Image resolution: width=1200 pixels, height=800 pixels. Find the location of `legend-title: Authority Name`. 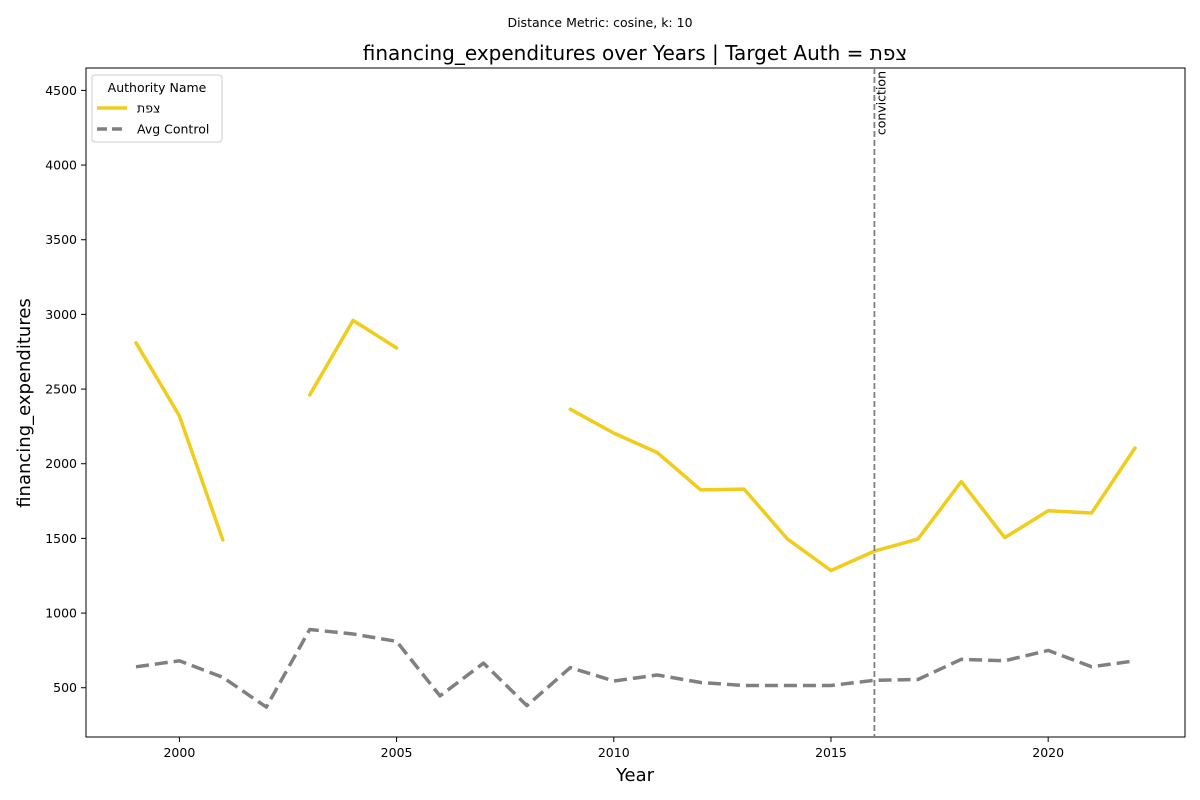

legend-title: Authority Name is located at coordinates (157, 87).